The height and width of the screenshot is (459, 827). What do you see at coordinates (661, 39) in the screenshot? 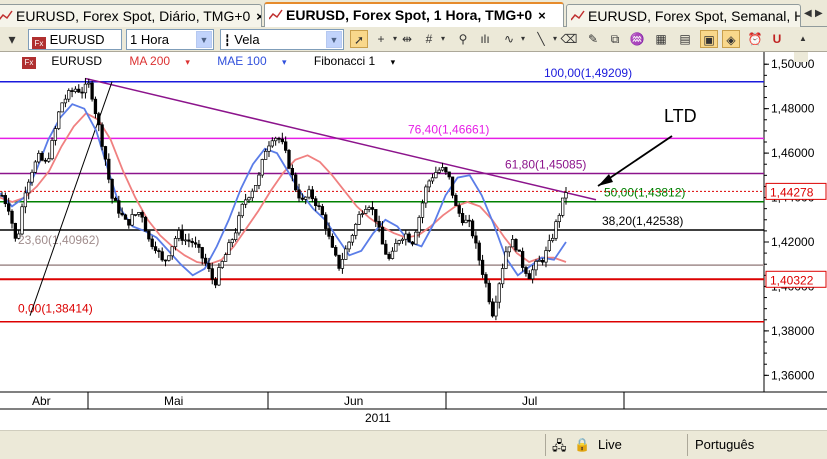
I see `layout-icon: ▦` at bounding box center [661, 39].